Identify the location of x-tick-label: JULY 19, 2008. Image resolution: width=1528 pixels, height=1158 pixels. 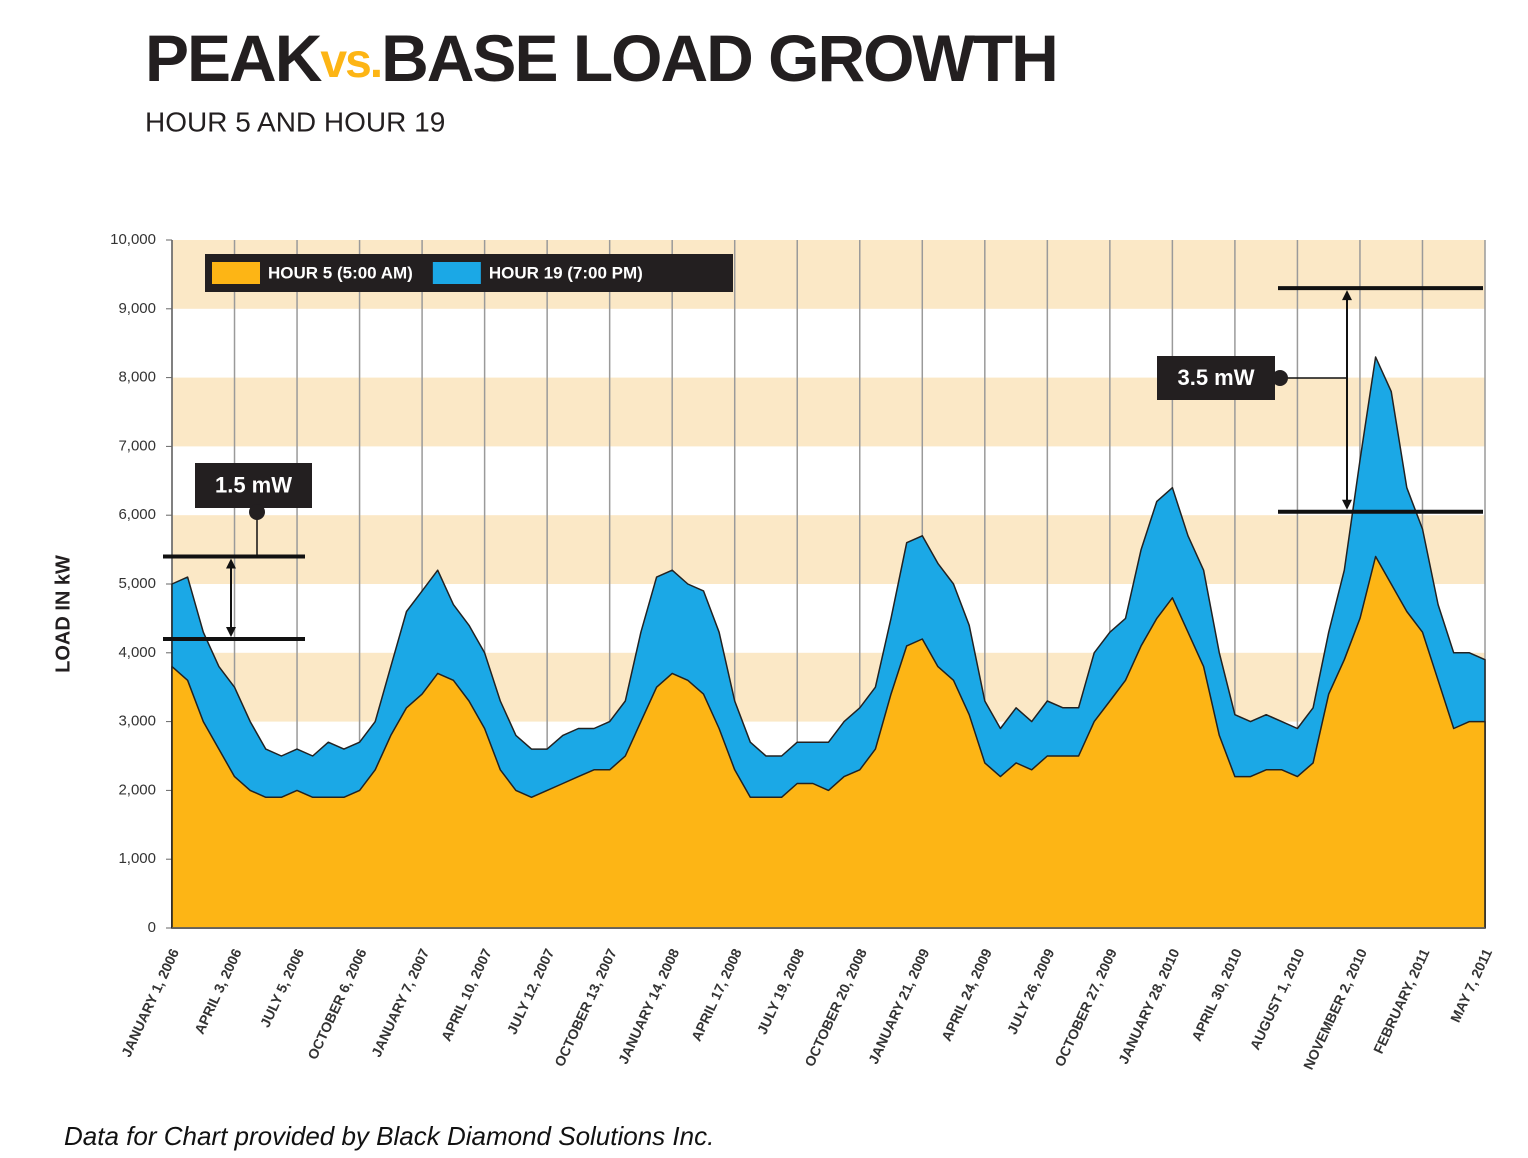
(781, 991).